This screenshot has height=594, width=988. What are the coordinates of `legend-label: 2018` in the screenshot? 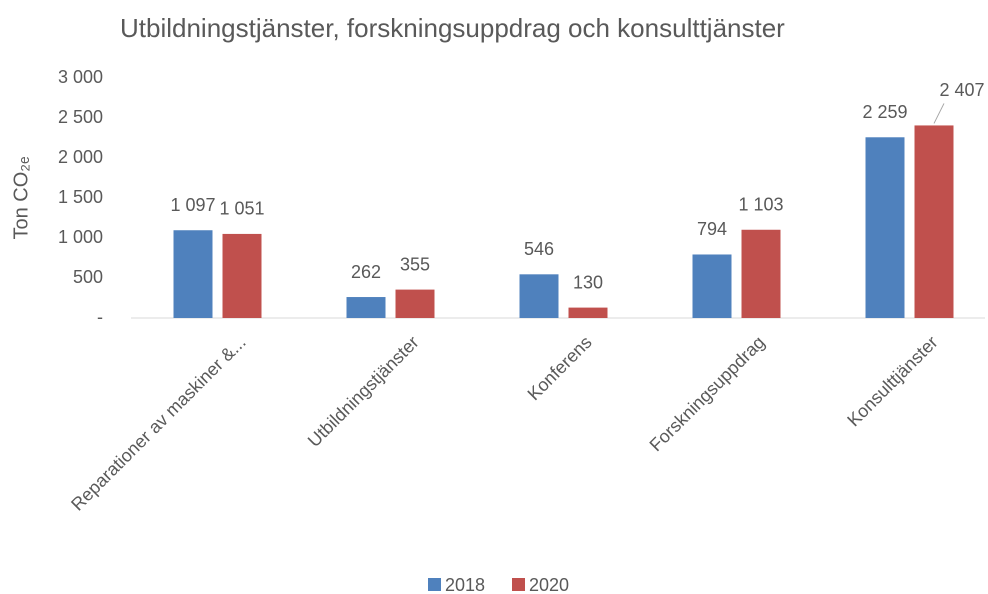 It's located at (465, 584).